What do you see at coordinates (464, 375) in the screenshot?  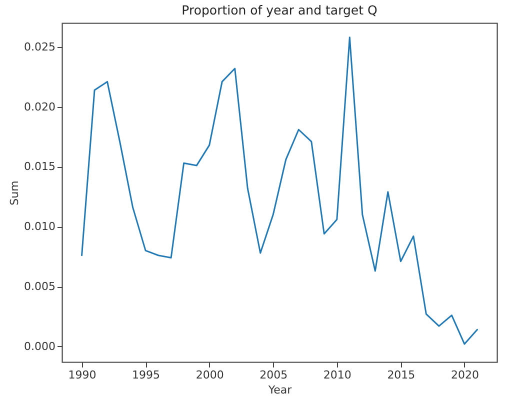 I see `x-tick-label: 2020` at bounding box center [464, 375].